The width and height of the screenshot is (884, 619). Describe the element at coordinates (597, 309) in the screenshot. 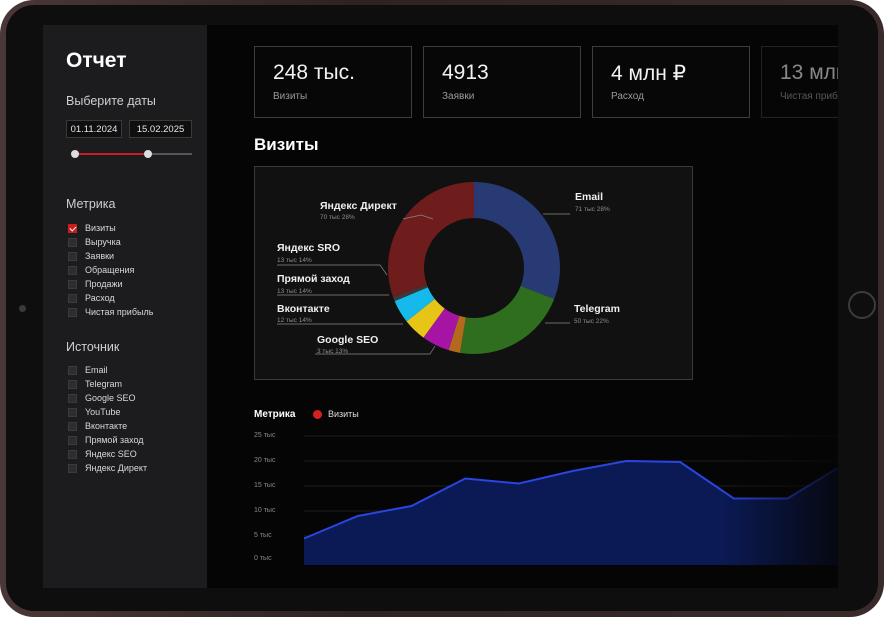

I see `donut-label-telegram: Telegram` at that location.